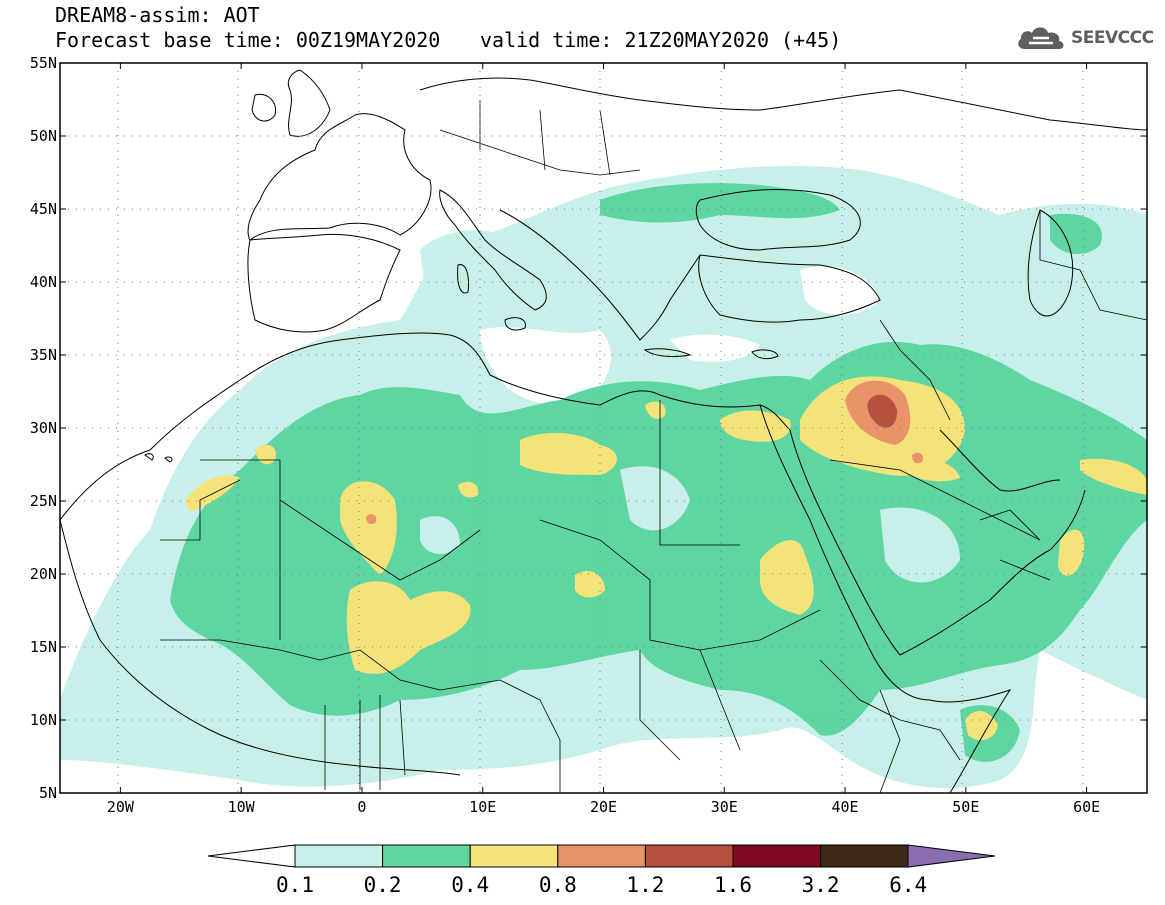  Describe the element at coordinates (43, 63) in the screenshot. I see `lat-label: 55N` at that location.